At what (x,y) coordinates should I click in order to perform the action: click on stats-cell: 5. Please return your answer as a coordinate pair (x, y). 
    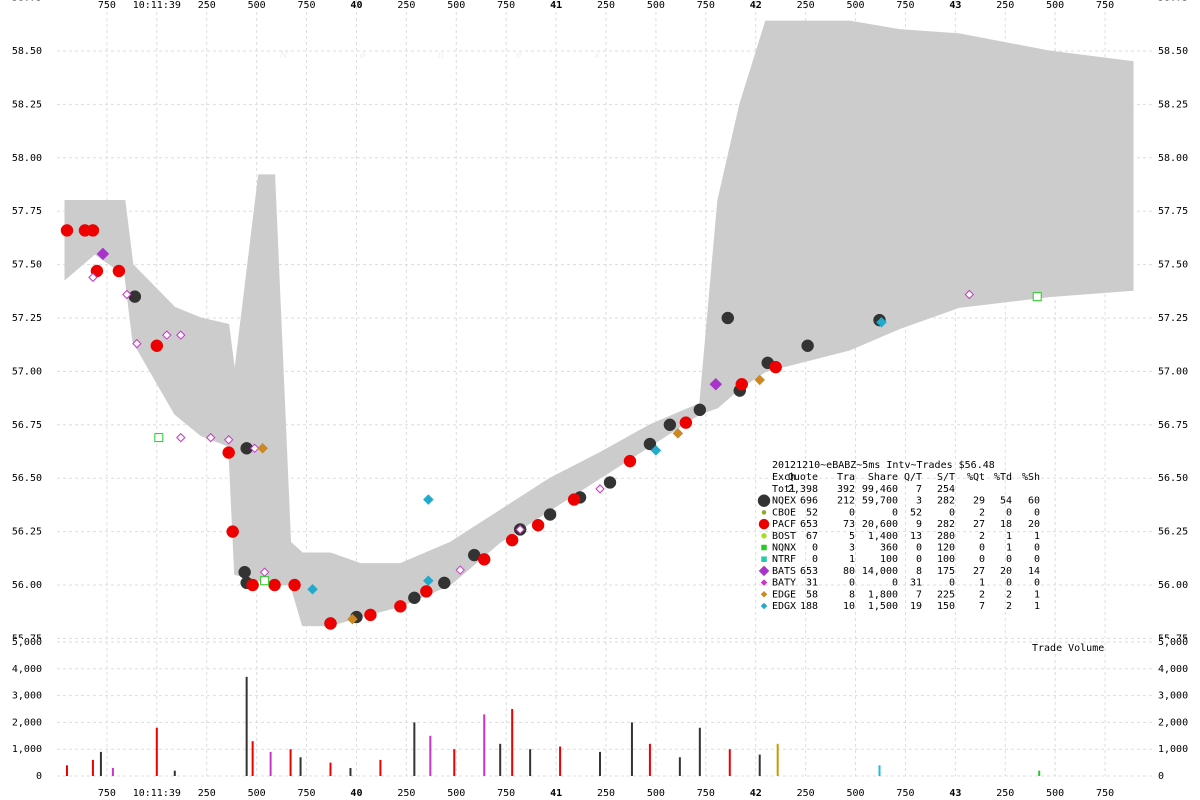
    Looking at the image, I should click on (852, 536).